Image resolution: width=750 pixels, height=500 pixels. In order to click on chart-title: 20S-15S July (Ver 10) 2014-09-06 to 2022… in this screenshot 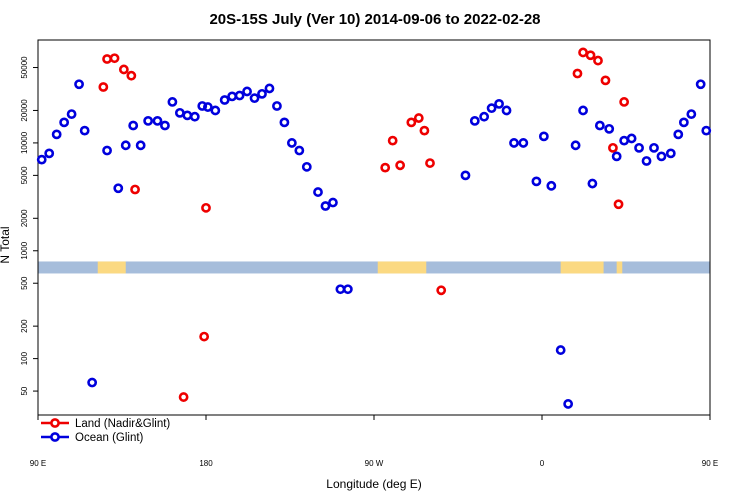, I will do `click(374, 19)`.